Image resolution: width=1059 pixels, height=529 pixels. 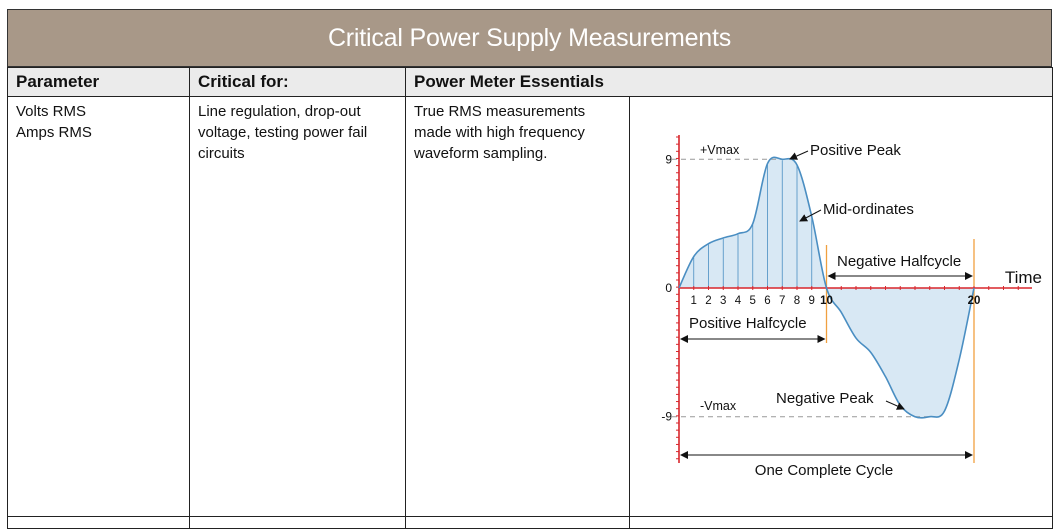 What do you see at coordinates (767, 301) in the screenshot?
I see `x-tick-label: 6` at bounding box center [767, 301].